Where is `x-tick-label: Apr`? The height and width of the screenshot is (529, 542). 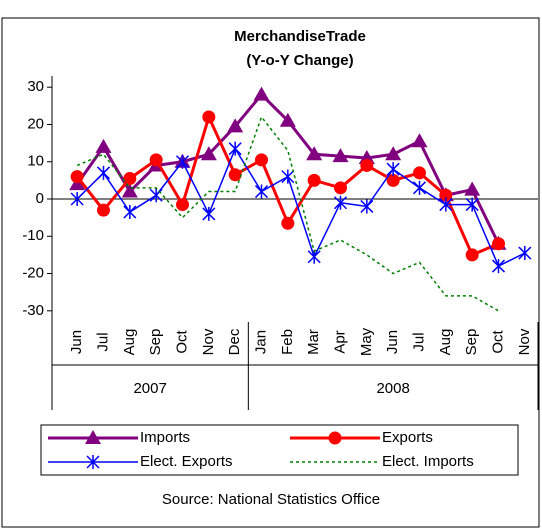
x-tick-label: Apr is located at coordinates (339, 341).